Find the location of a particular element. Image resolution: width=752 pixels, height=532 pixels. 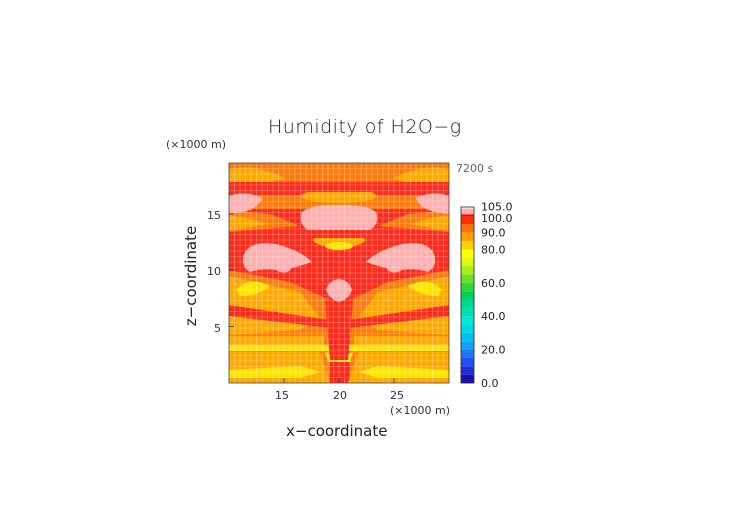

x-tick-label: 20 is located at coordinates (340, 395).